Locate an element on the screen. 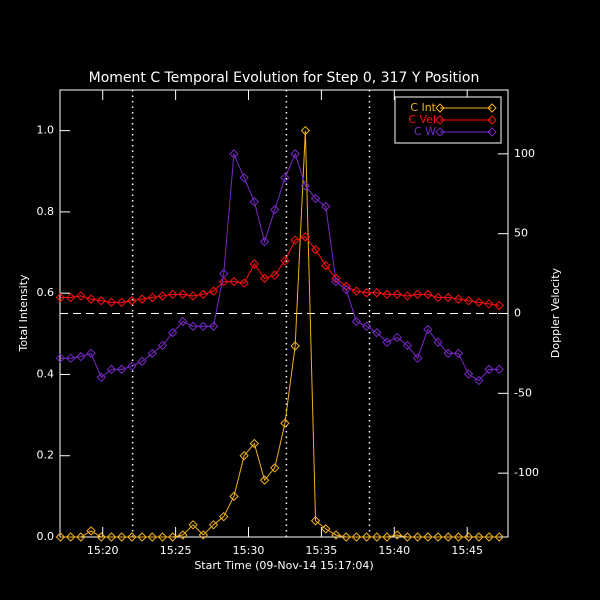  series-line is located at coordinates (280, 271).